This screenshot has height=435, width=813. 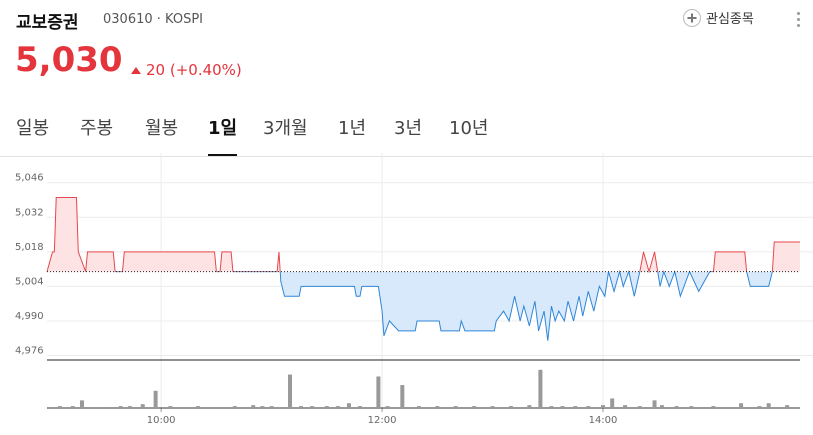 I want to click on y-tick-label: 5,004, so click(x=29, y=281).